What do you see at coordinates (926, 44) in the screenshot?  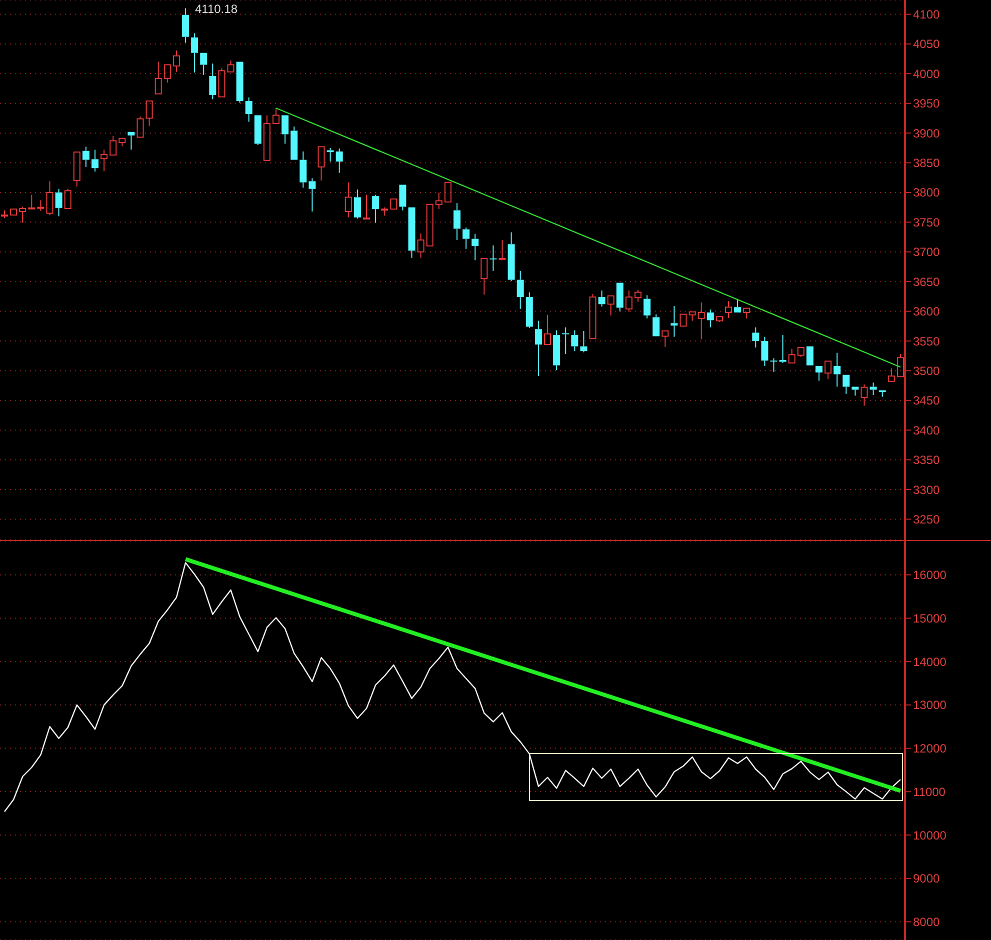 I see `y-tick-label: 4050` at bounding box center [926, 44].